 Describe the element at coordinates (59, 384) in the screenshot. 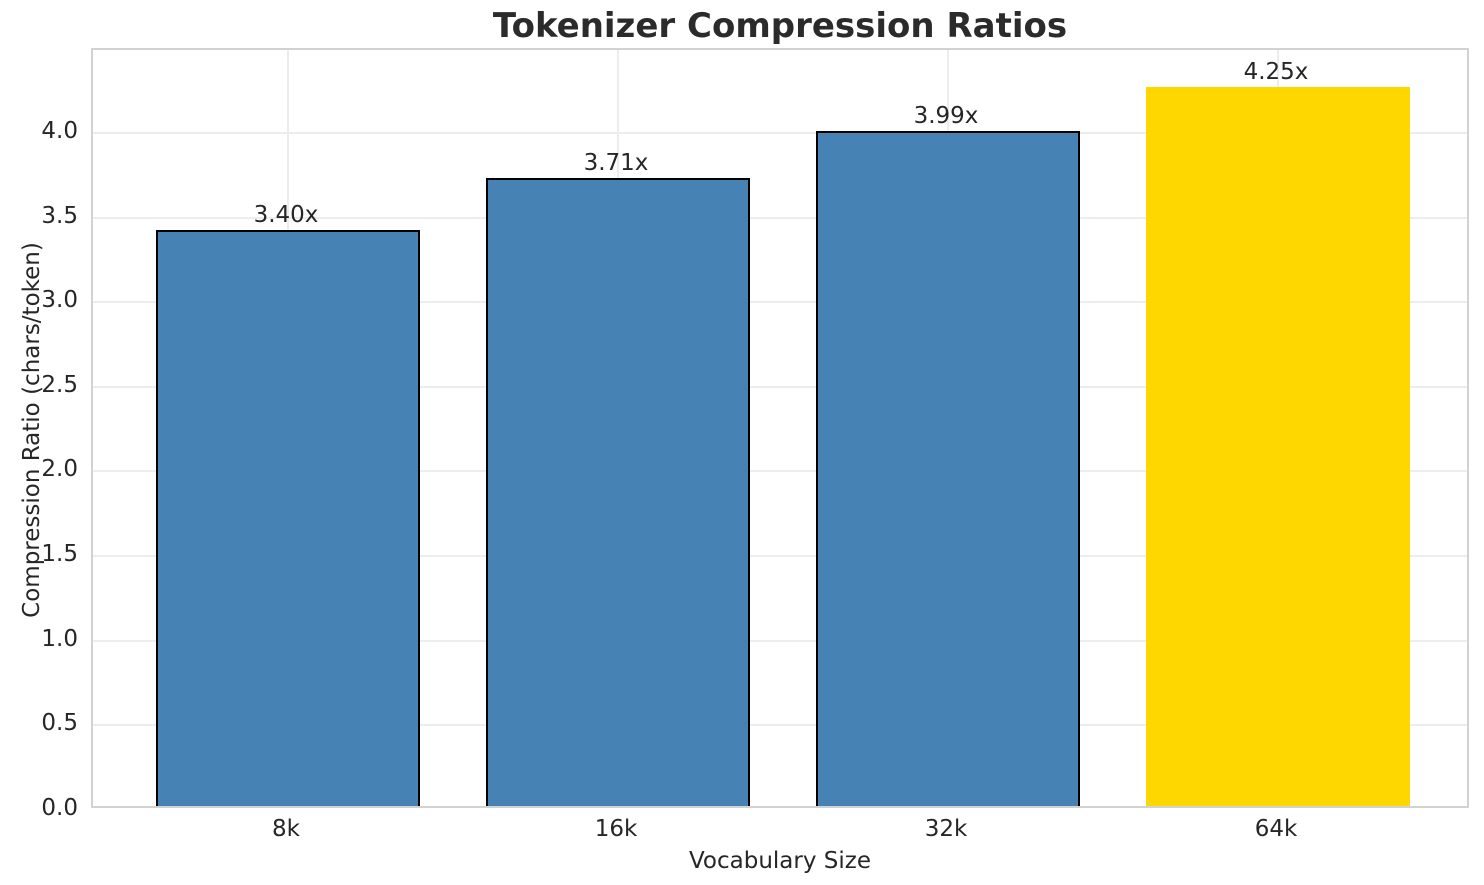

I see `y-tick-label: 2.5` at that location.